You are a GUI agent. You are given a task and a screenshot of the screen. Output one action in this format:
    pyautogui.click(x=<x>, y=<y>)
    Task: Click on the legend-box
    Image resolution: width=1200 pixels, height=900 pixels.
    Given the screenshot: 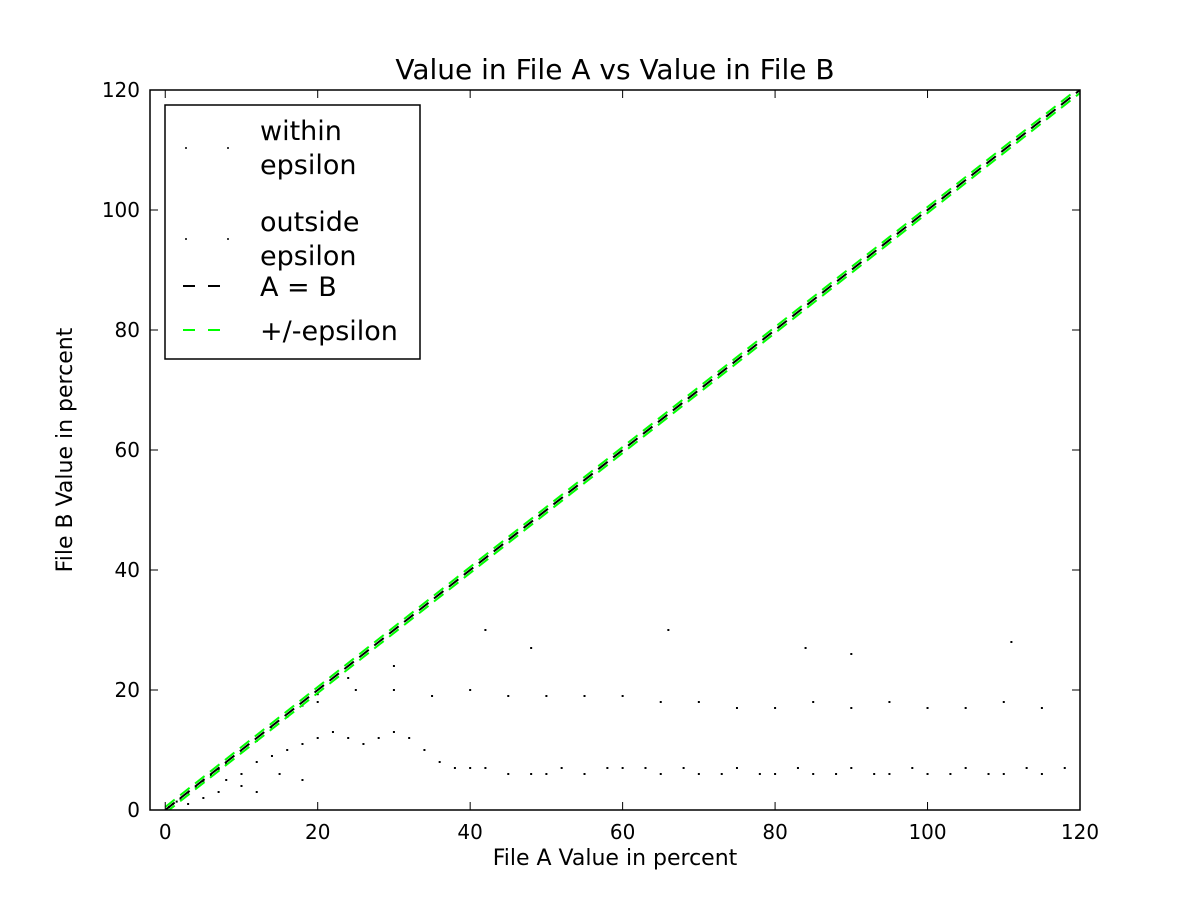 What is the action you would take?
    pyautogui.click(x=292, y=232)
    